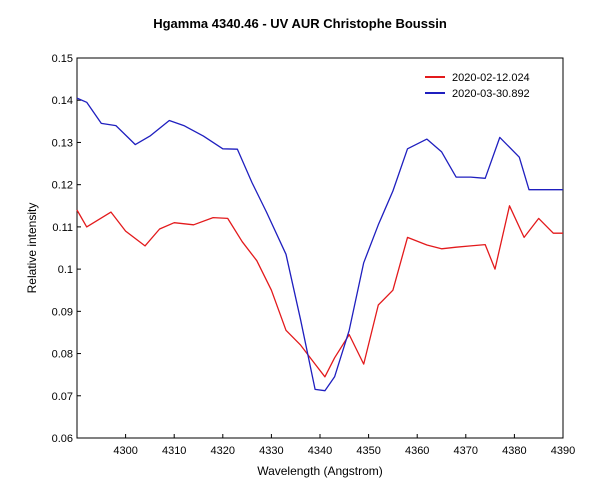  Describe the element at coordinates (62, 397) in the screenshot. I see `y-tick-label: 0.07` at that location.